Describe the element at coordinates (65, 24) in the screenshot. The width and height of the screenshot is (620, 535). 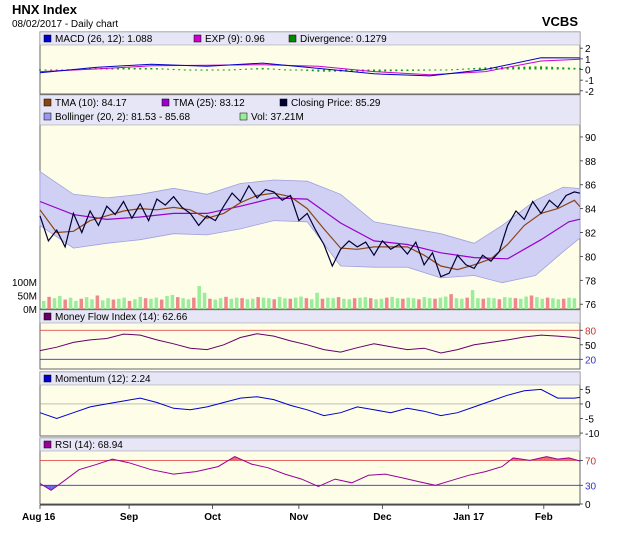
I see `chart-subtitle: 08/02/2017 - Daily chart` at that location.